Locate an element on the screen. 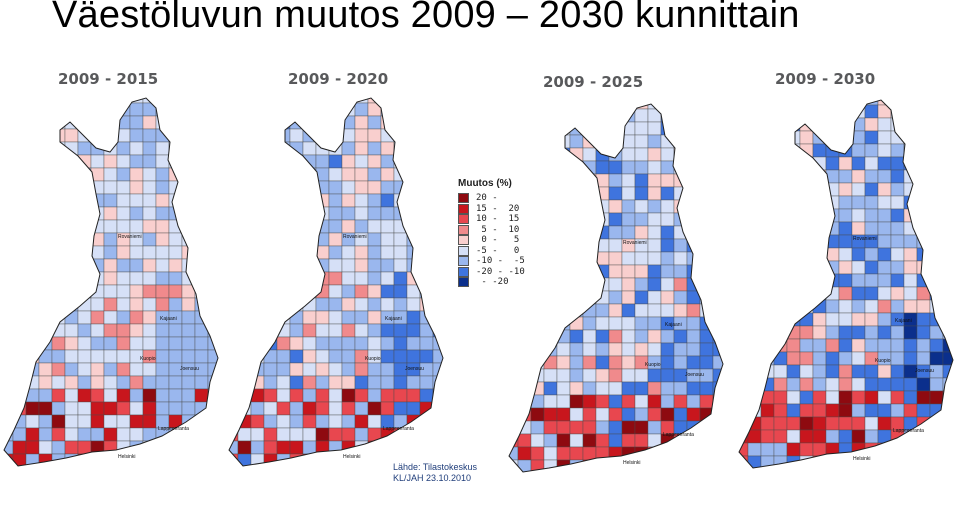  legend-swatch is located at coordinates (463, 250).